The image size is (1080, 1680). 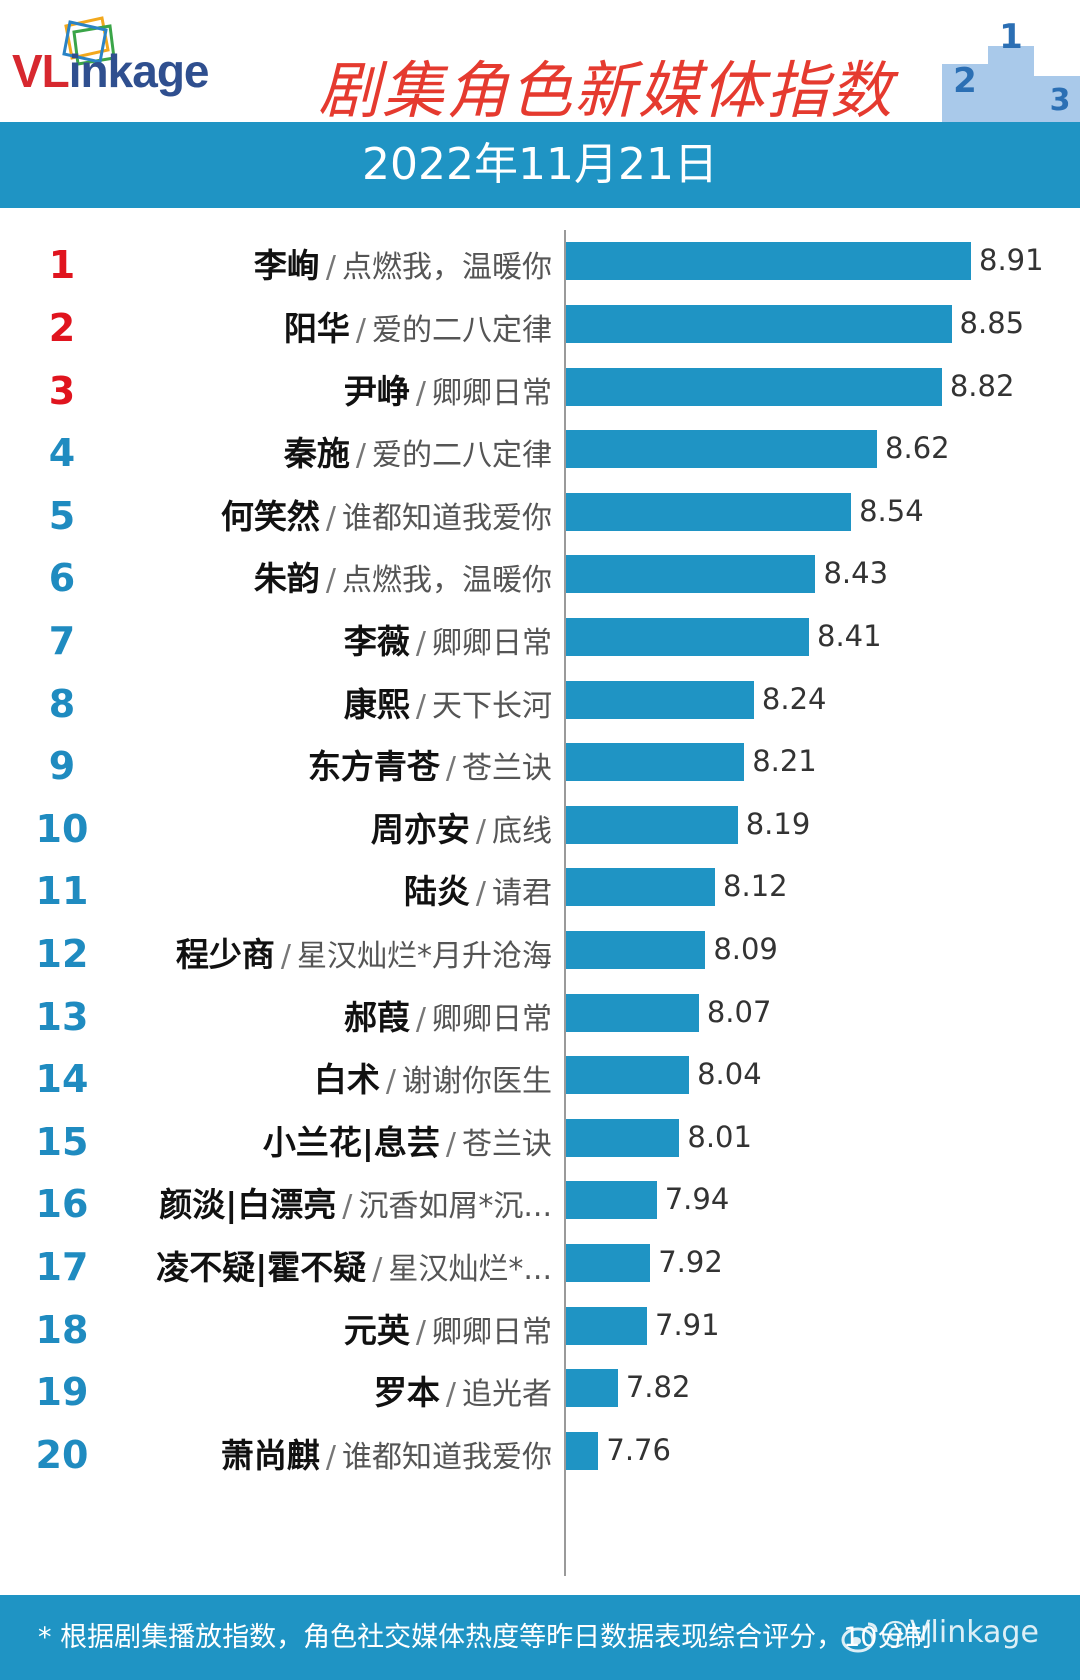 What do you see at coordinates (62, 828) in the screenshot?
I see `rank-number: 10` at bounding box center [62, 828].